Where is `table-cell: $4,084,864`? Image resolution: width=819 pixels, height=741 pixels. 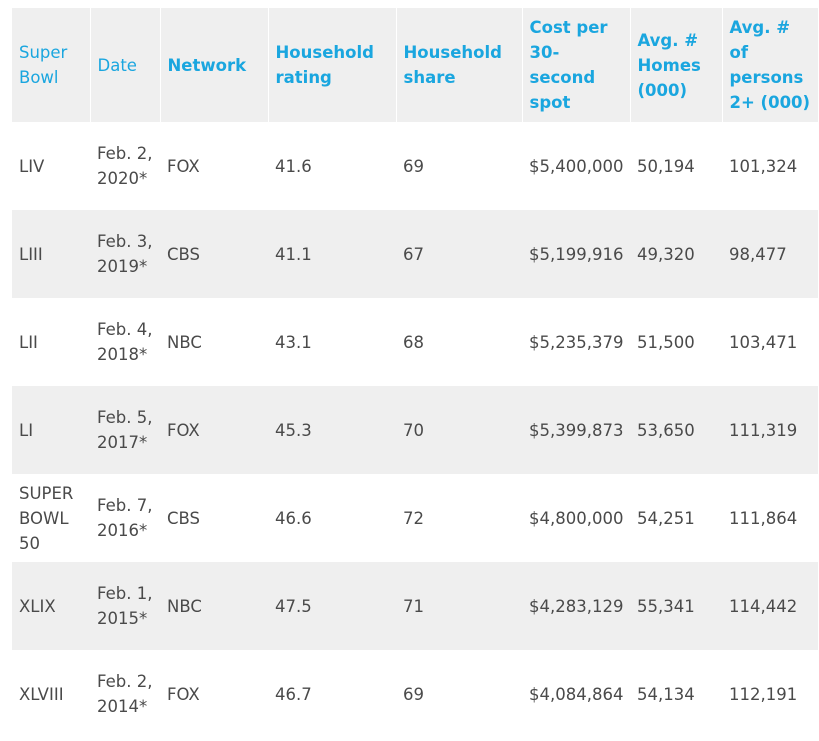
table-cell: $4,084,864 is located at coordinates (576, 694).